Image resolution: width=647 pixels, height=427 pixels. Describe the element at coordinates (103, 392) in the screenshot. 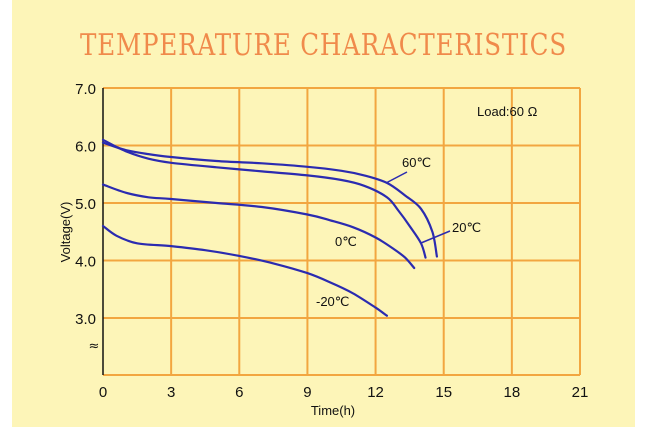

I see `x-tick-label: 0` at that location.